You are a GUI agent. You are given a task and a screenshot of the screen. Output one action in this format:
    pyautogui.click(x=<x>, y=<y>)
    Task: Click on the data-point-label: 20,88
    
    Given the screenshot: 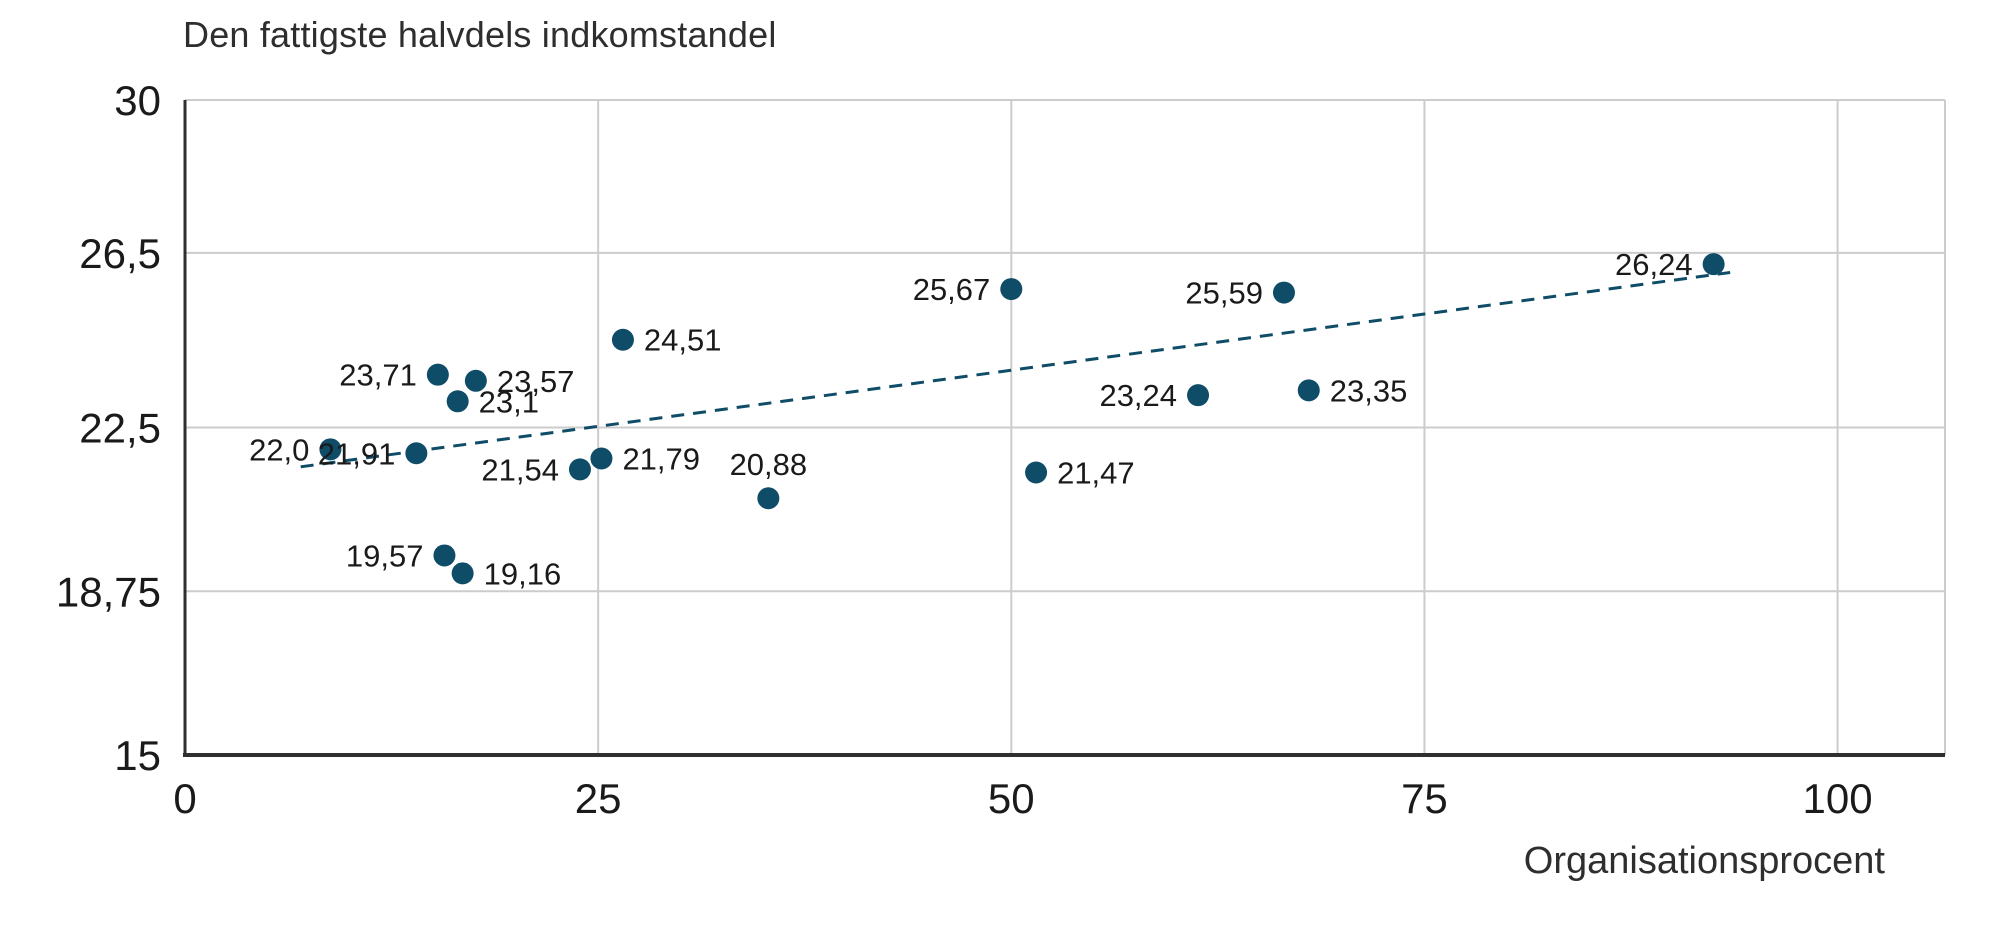 What is the action you would take?
    pyautogui.click(x=769, y=464)
    